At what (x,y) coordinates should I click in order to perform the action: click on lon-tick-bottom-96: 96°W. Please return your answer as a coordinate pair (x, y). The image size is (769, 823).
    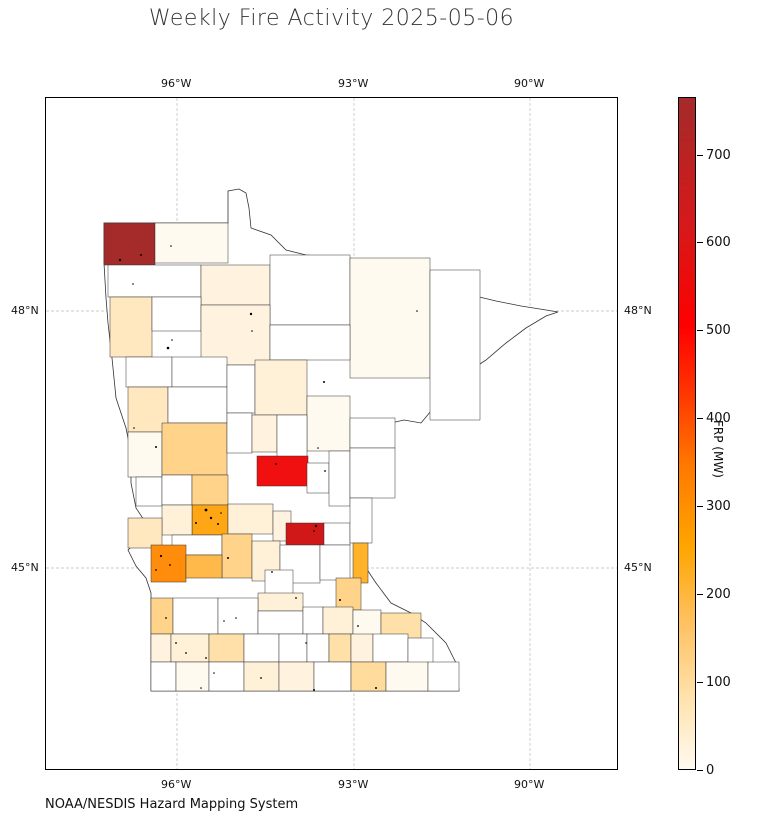
    Looking at the image, I should click on (176, 784).